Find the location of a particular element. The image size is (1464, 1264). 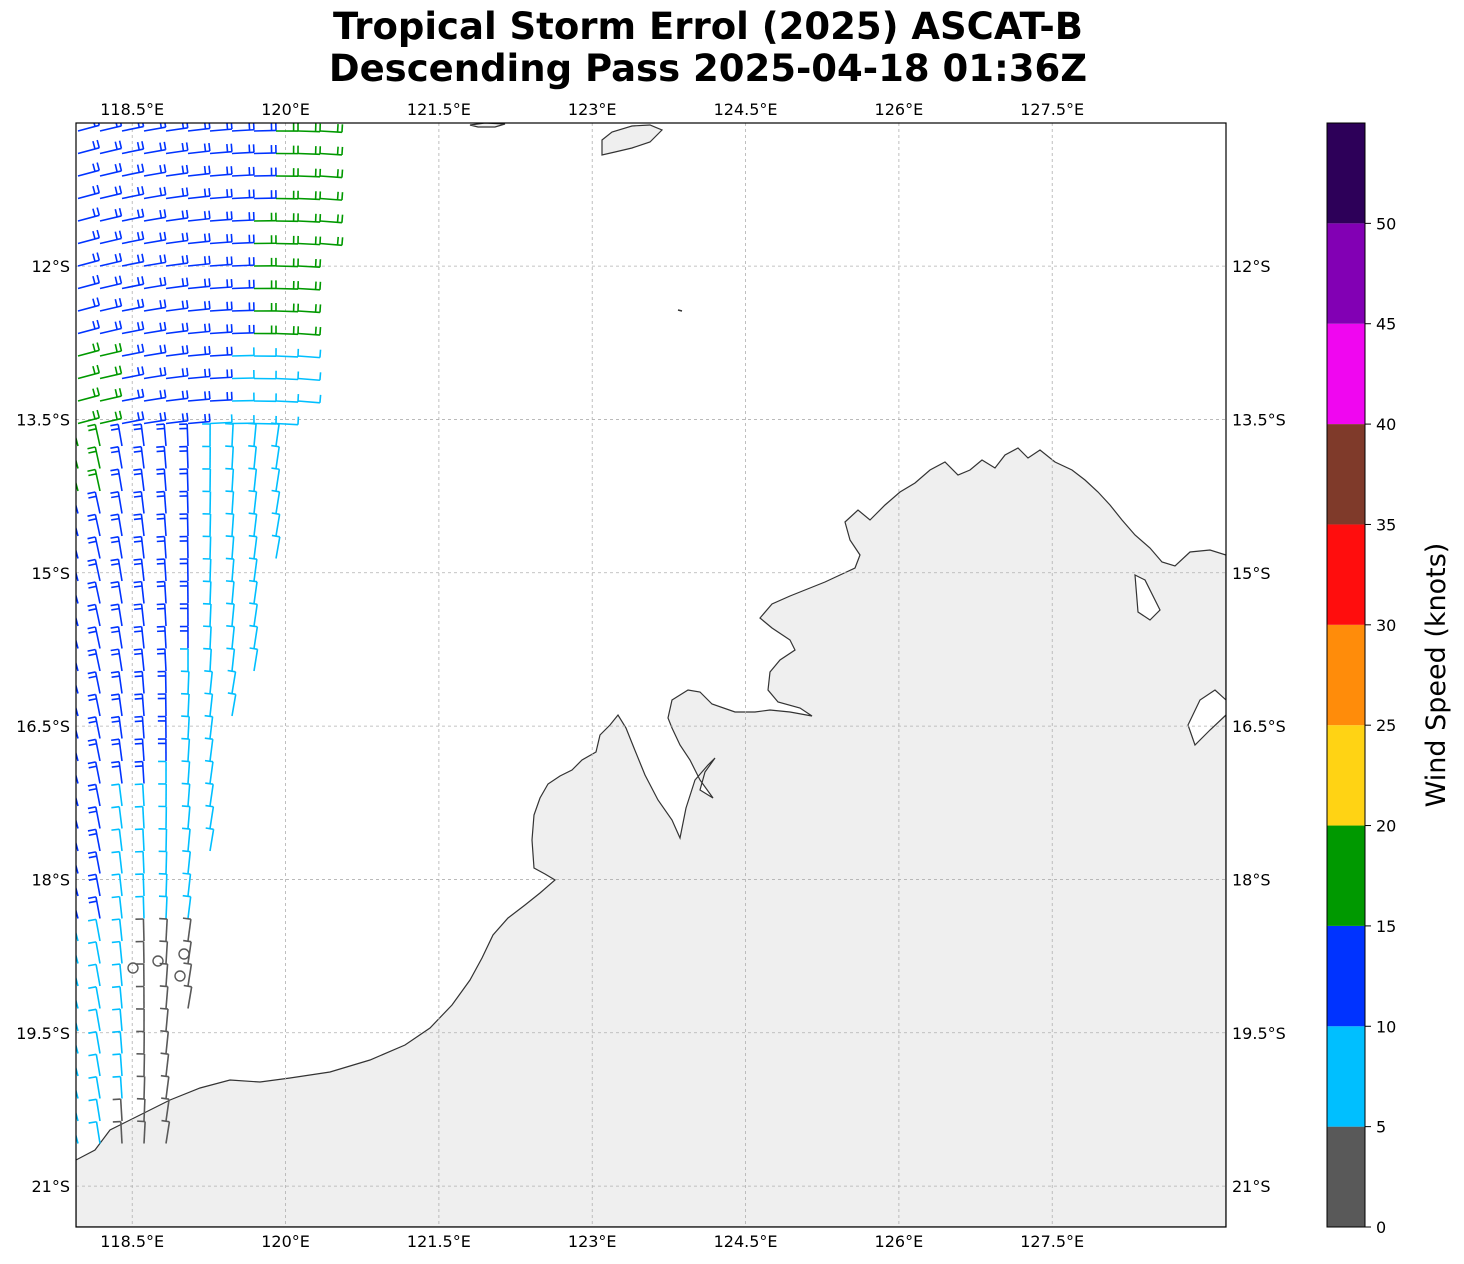

colorbar-bin is located at coordinates (1346, 775).